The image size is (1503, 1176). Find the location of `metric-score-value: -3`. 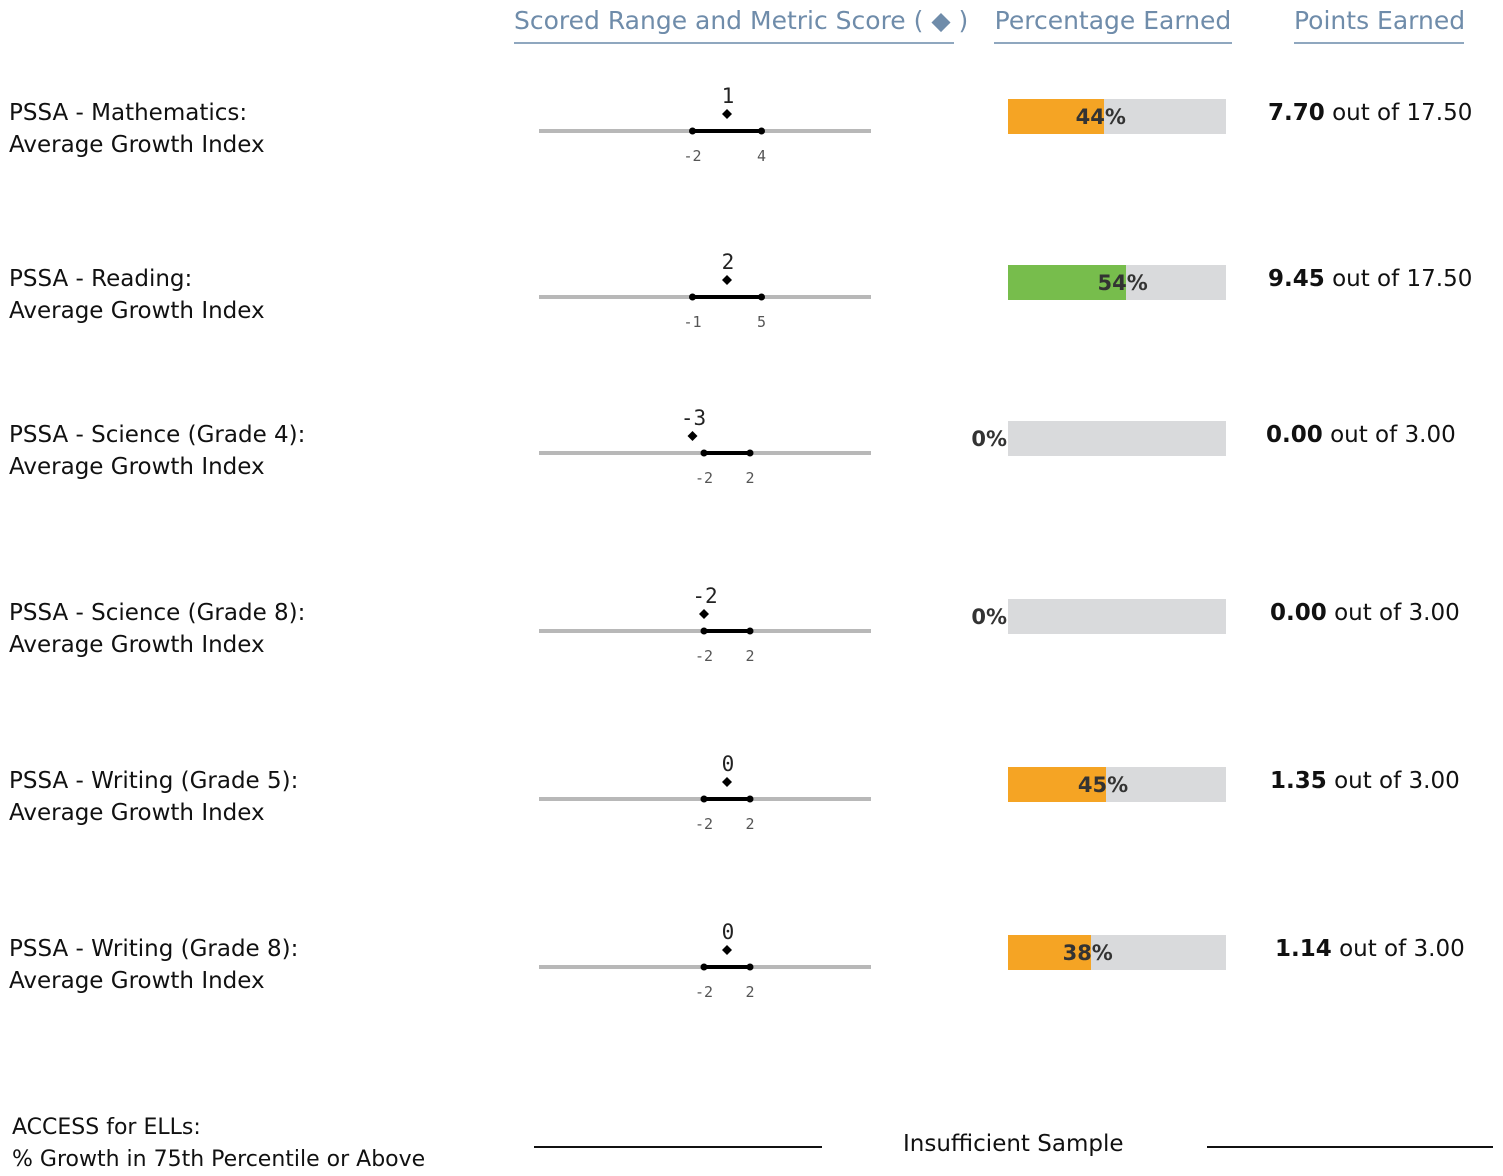

metric-score-value: -3 is located at coordinates (693, 418).